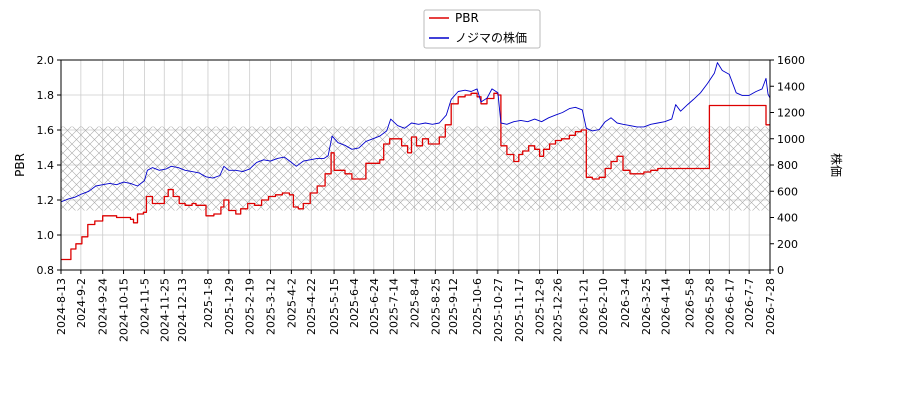  What do you see at coordinates (453, 306) in the screenshot?
I see `x-tick-label-19: 2025-9-12` at bounding box center [453, 306].